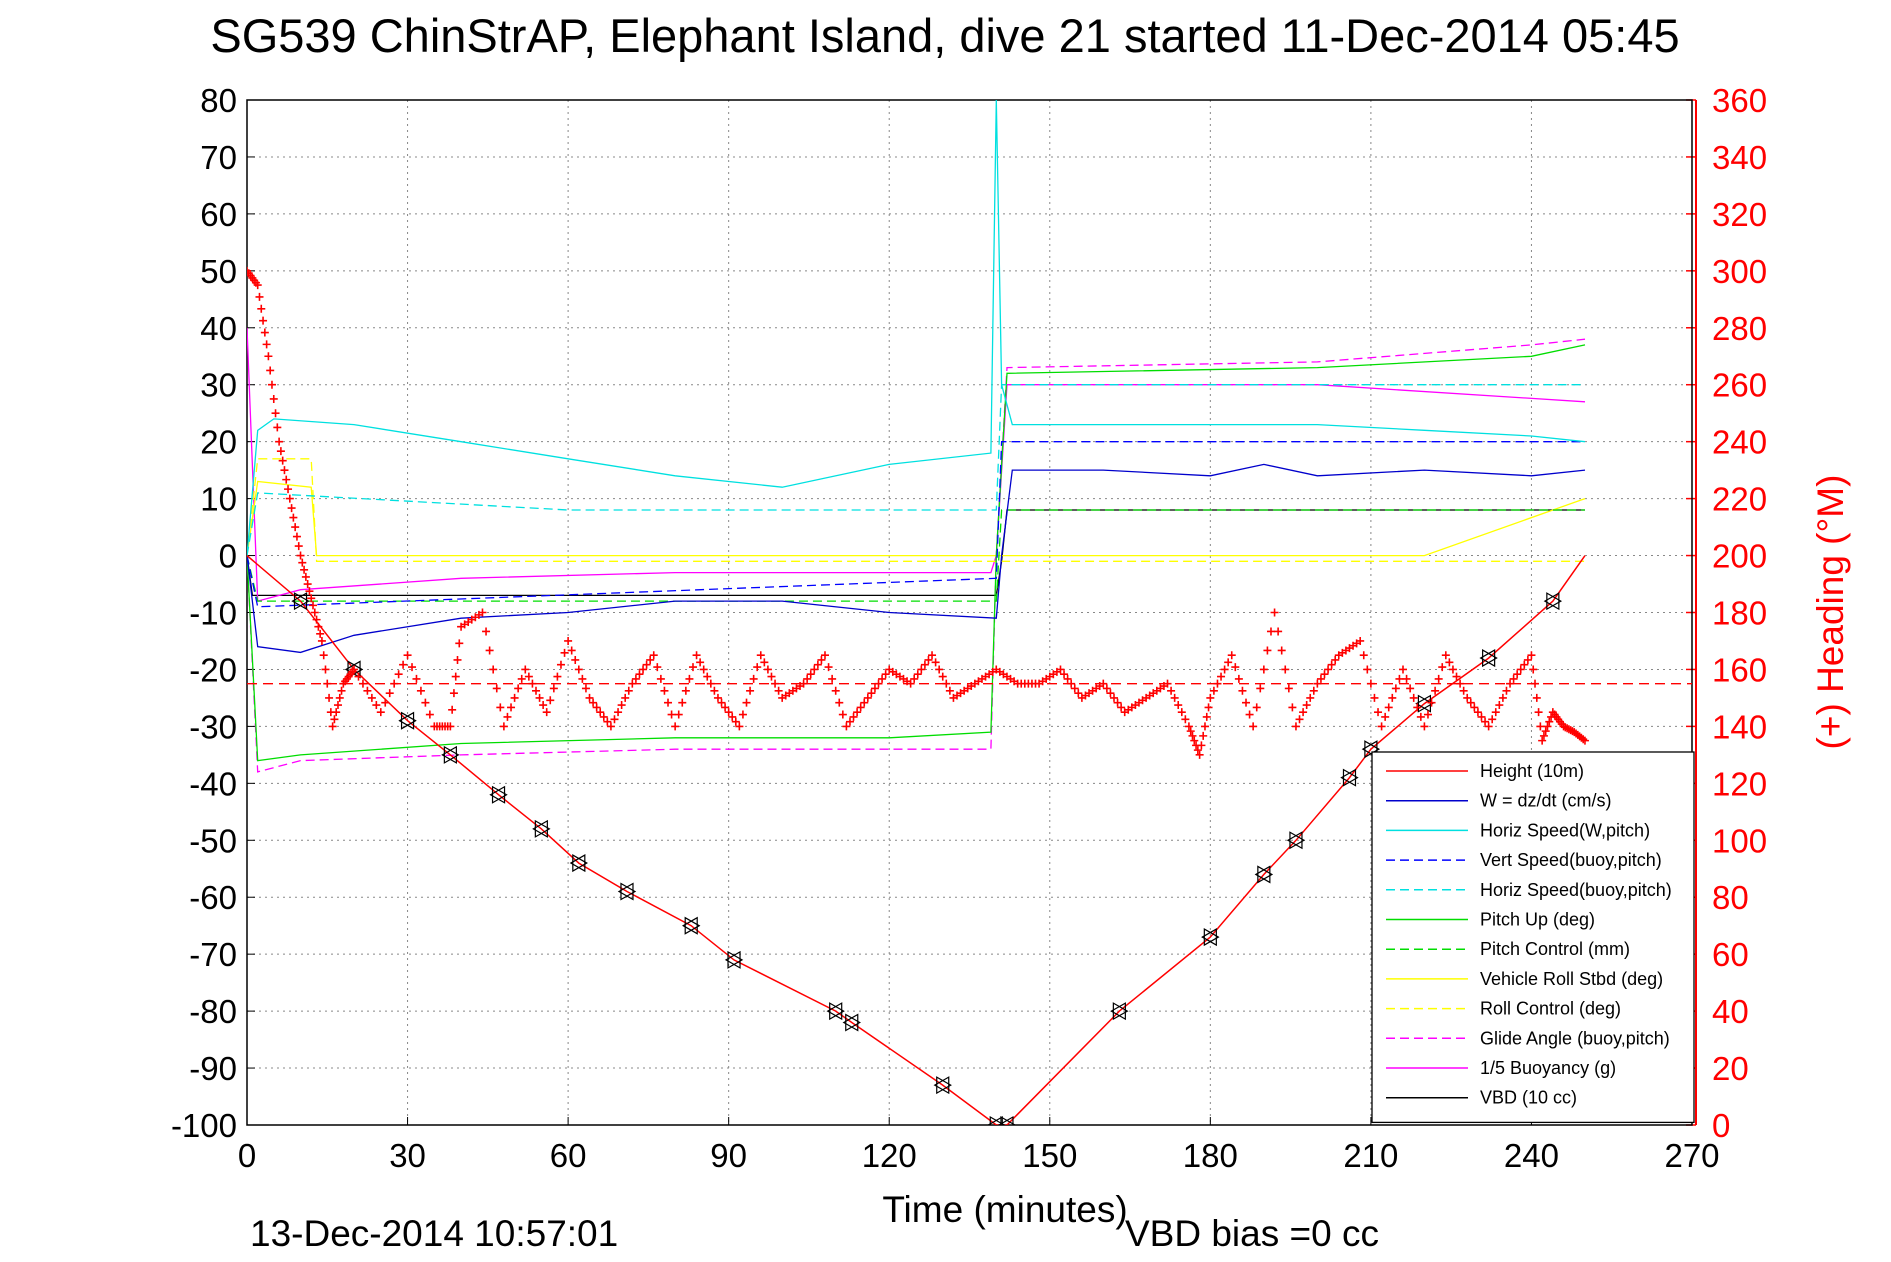 The height and width of the screenshot is (1262, 1891). Describe the element at coordinates (1565, 830) in the screenshot. I see `legend-entry: Horiz Speed(W,pitch)` at that location.